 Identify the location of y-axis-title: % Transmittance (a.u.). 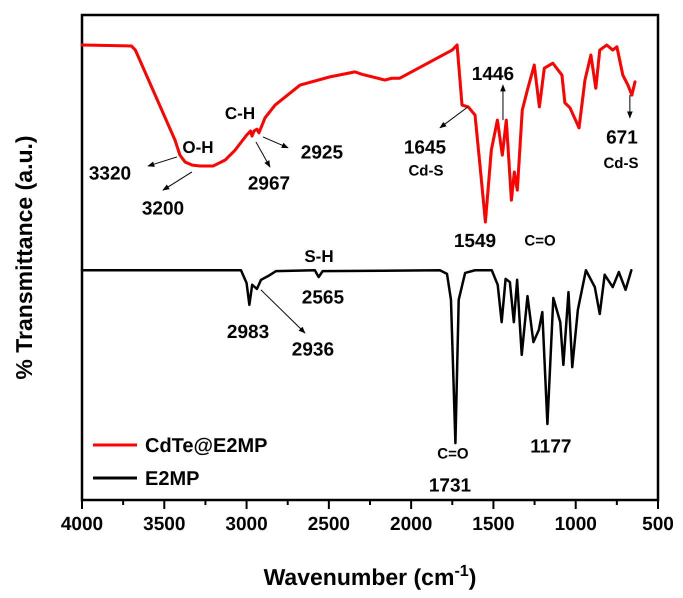
(24, 257).